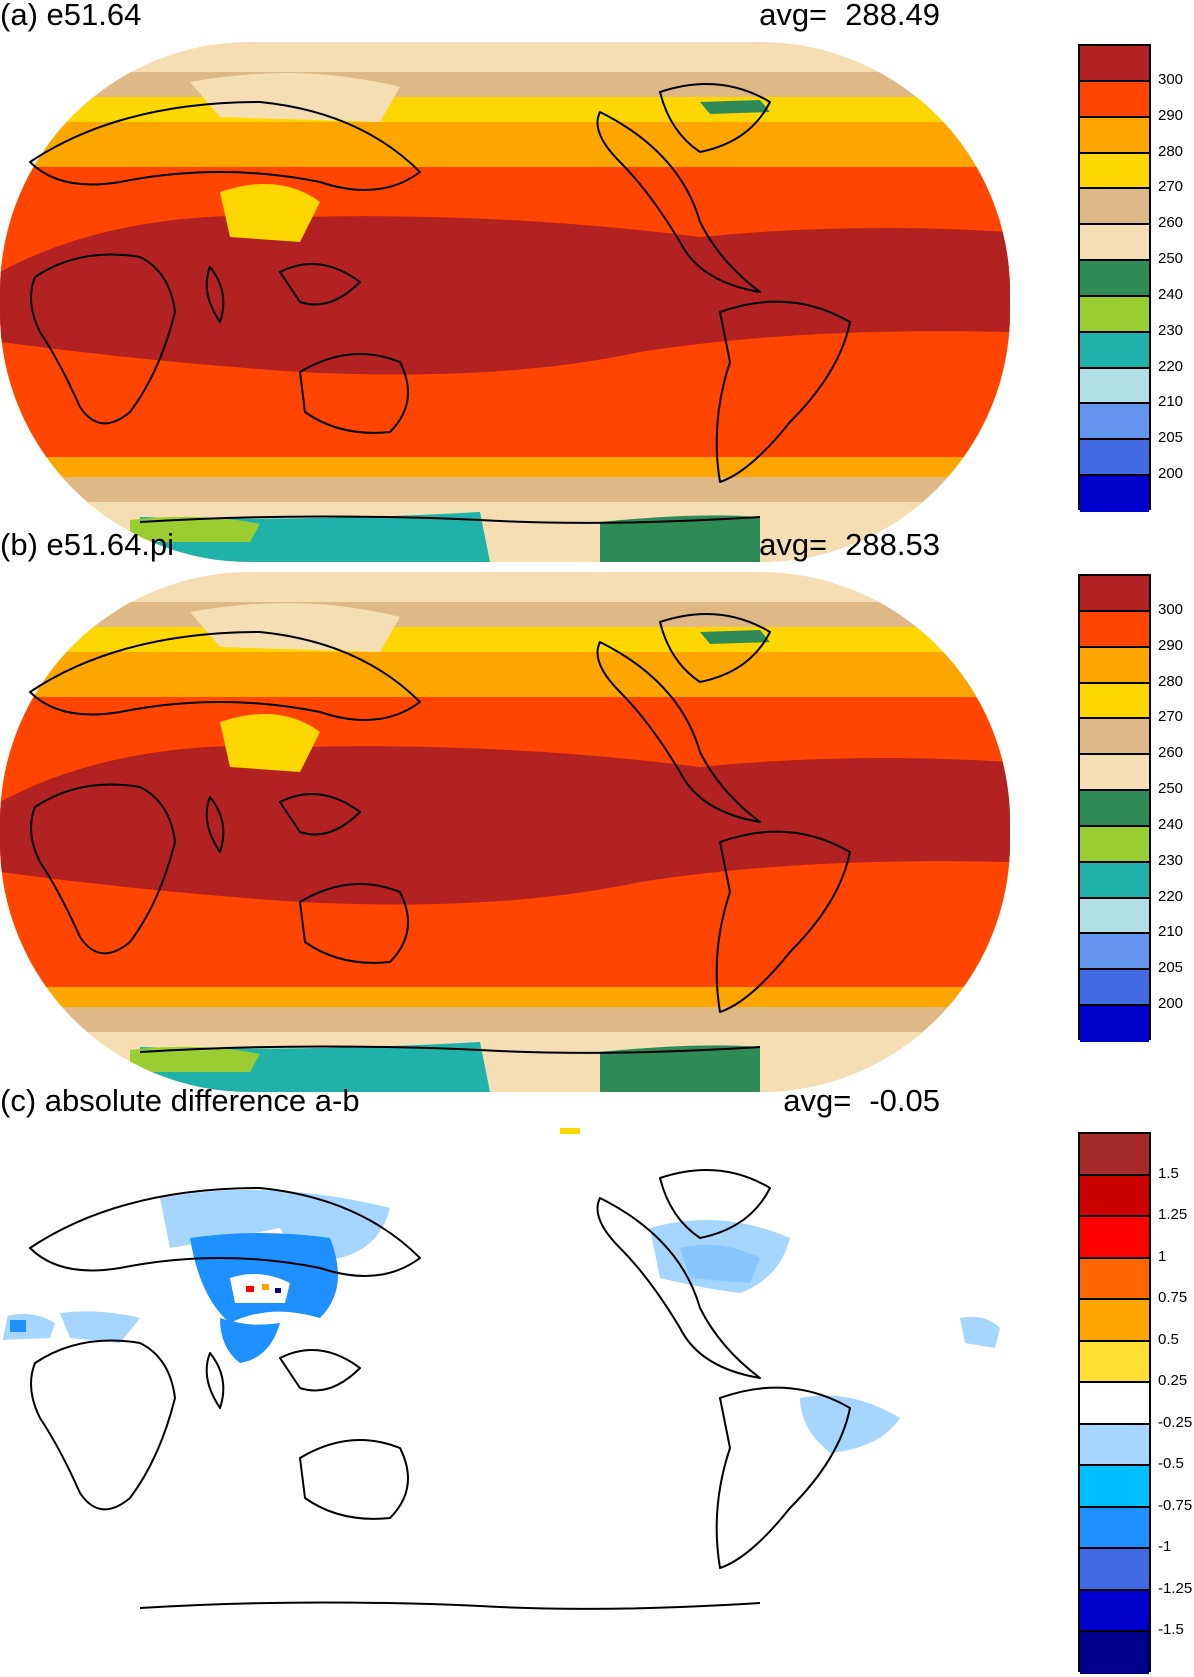 This screenshot has height=1677, width=1194. I want to click on colorbar-tick-label: -1.25, so click(1175, 1588).